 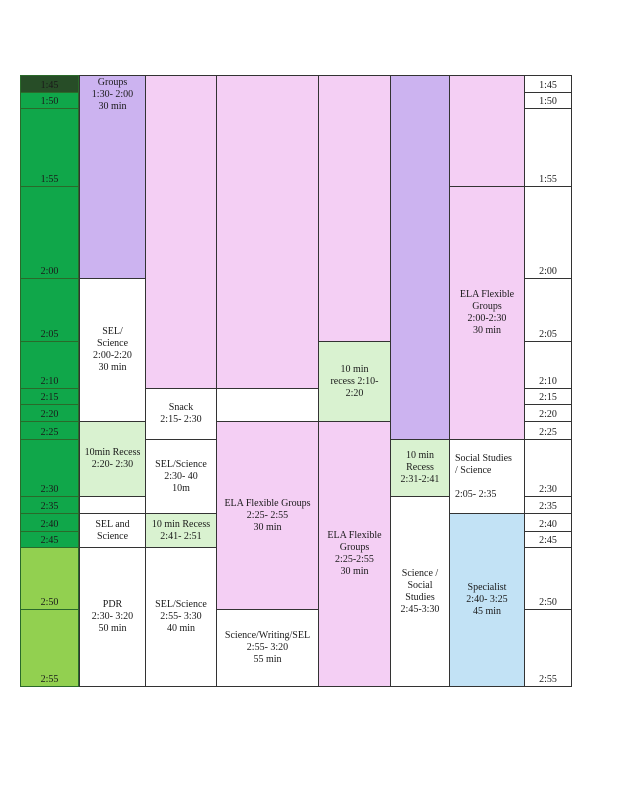 What do you see at coordinates (112, 617) in the screenshot?
I see `schedule-block: PDR 2:30- 3:20 50 min` at bounding box center [112, 617].